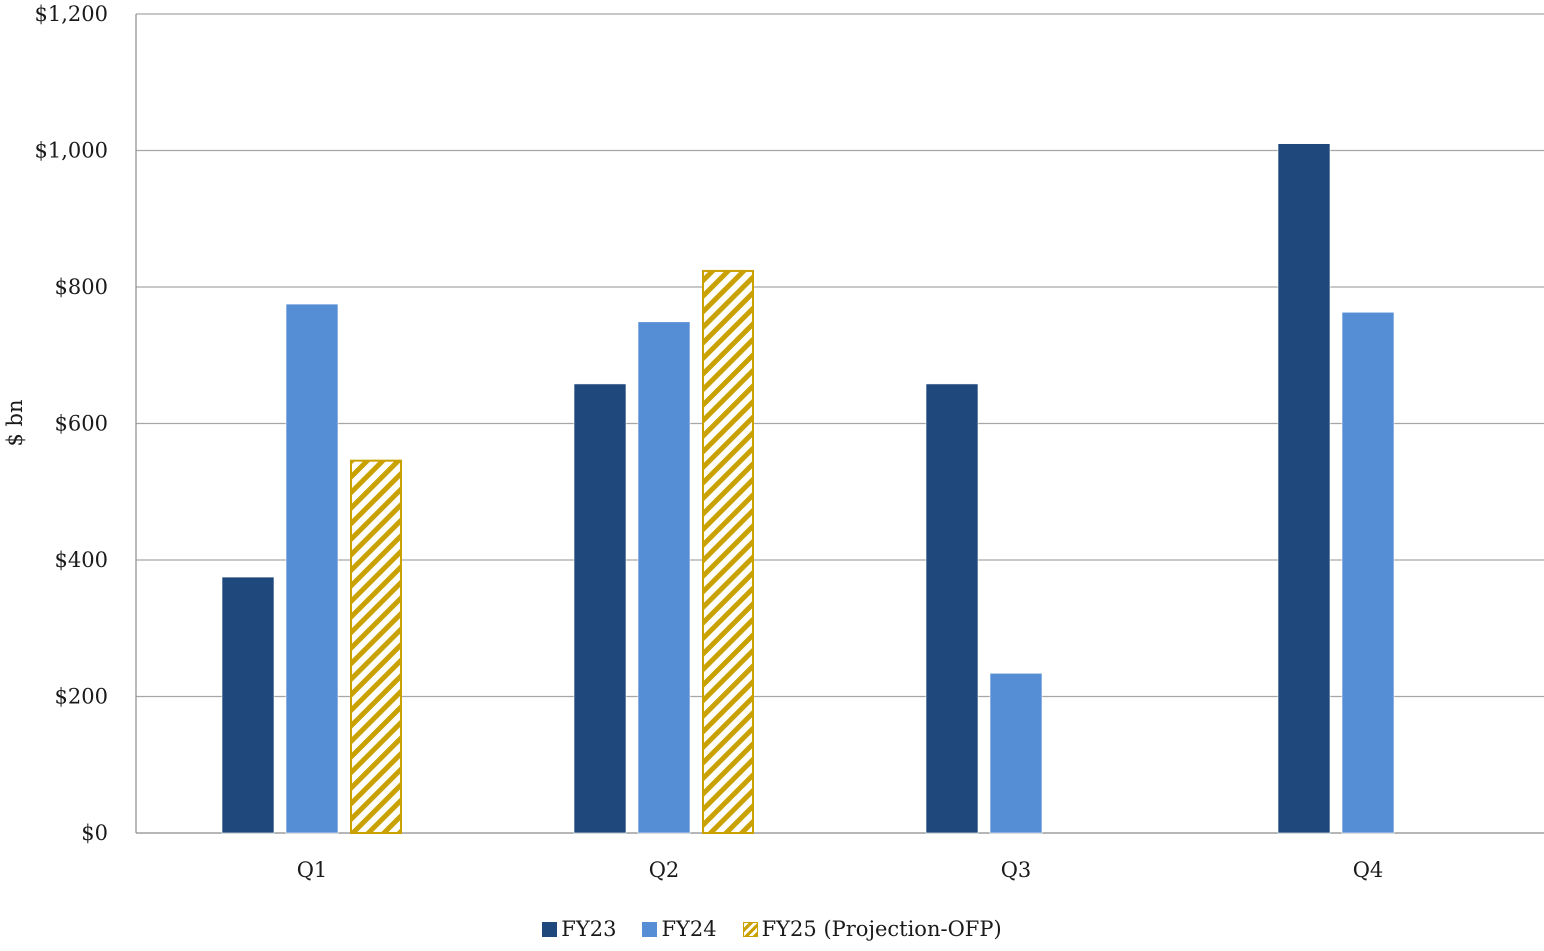  I want to click on bar-fy23-q2, so click(600, 608).